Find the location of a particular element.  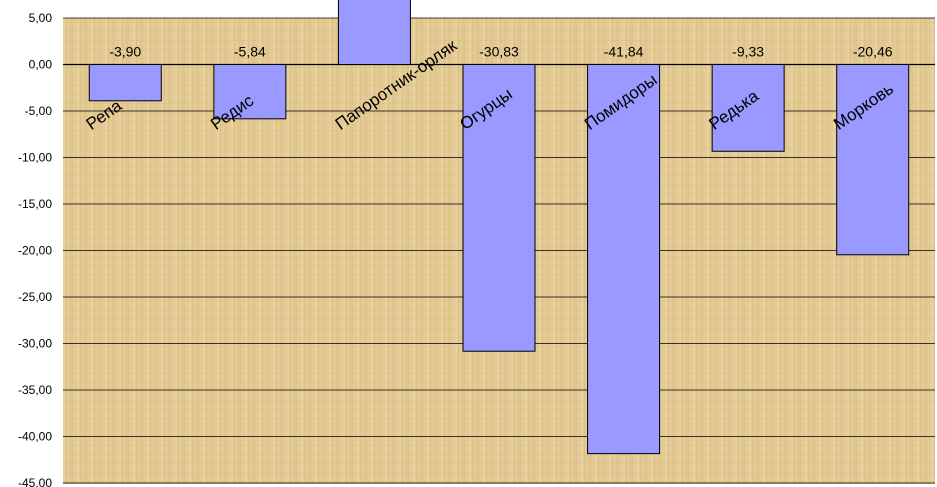

y-tick-label: -10,00 is located at coordinates (35, 158).